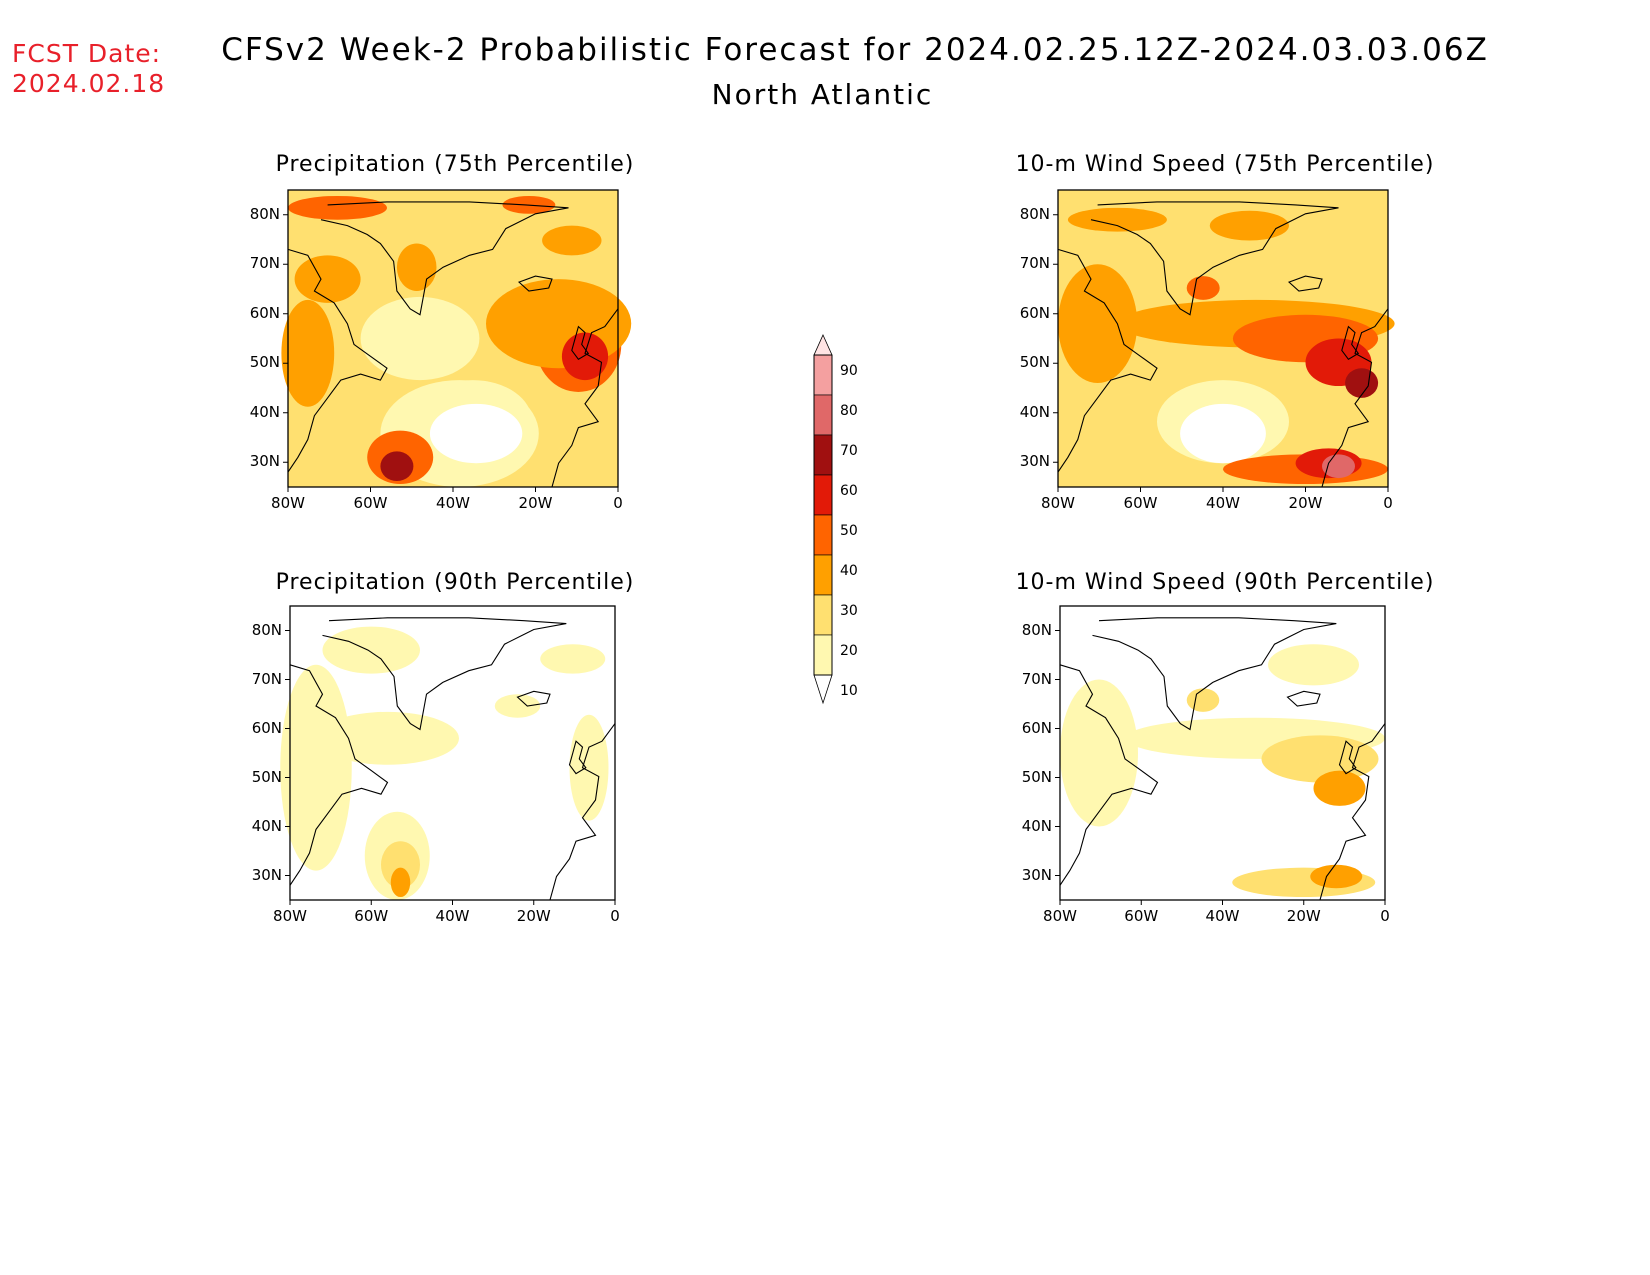 The height and width of the screenshot is (1275, 1650). I want to click on colorbar-label: 70, so click(849, 451).